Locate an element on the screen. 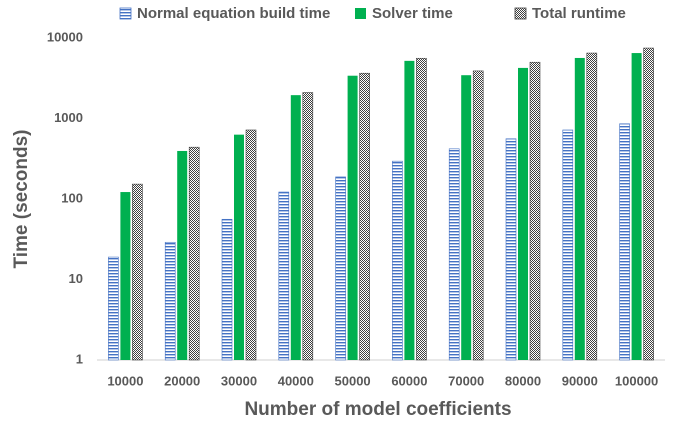 This screenshot has width=677, height=423. legend-label: Solver time is located at coordinates (412, 13).